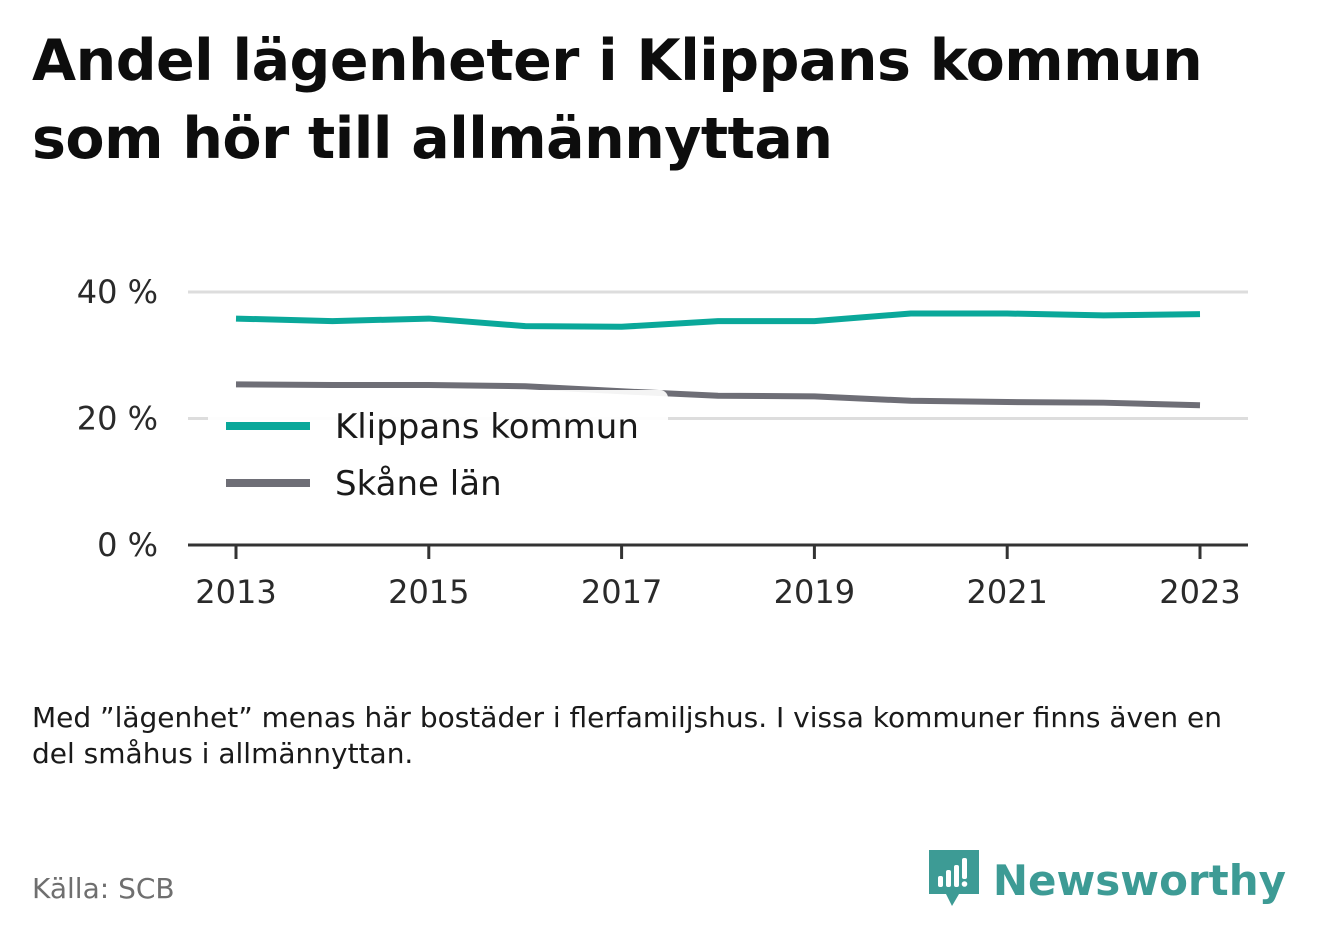 This screenshot has width=1322, height=939. What do you see at coordinates (1139, 880) in the screenshot?
I see `brand-name: Newsworthy` at bounding box center [1139, 880].